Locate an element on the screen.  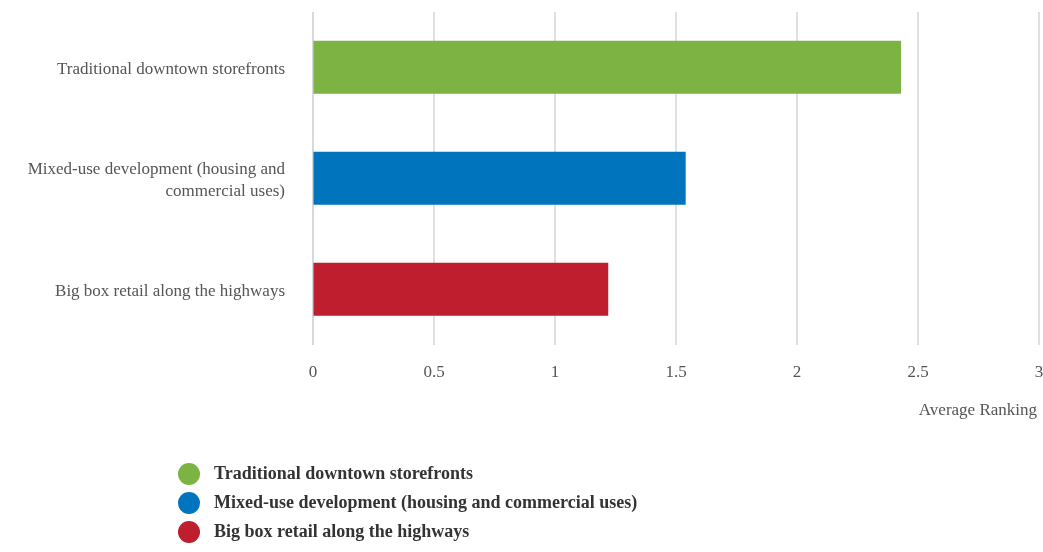
y-tick-label: Big box retail along the highways is located at coordinates (170, 289).